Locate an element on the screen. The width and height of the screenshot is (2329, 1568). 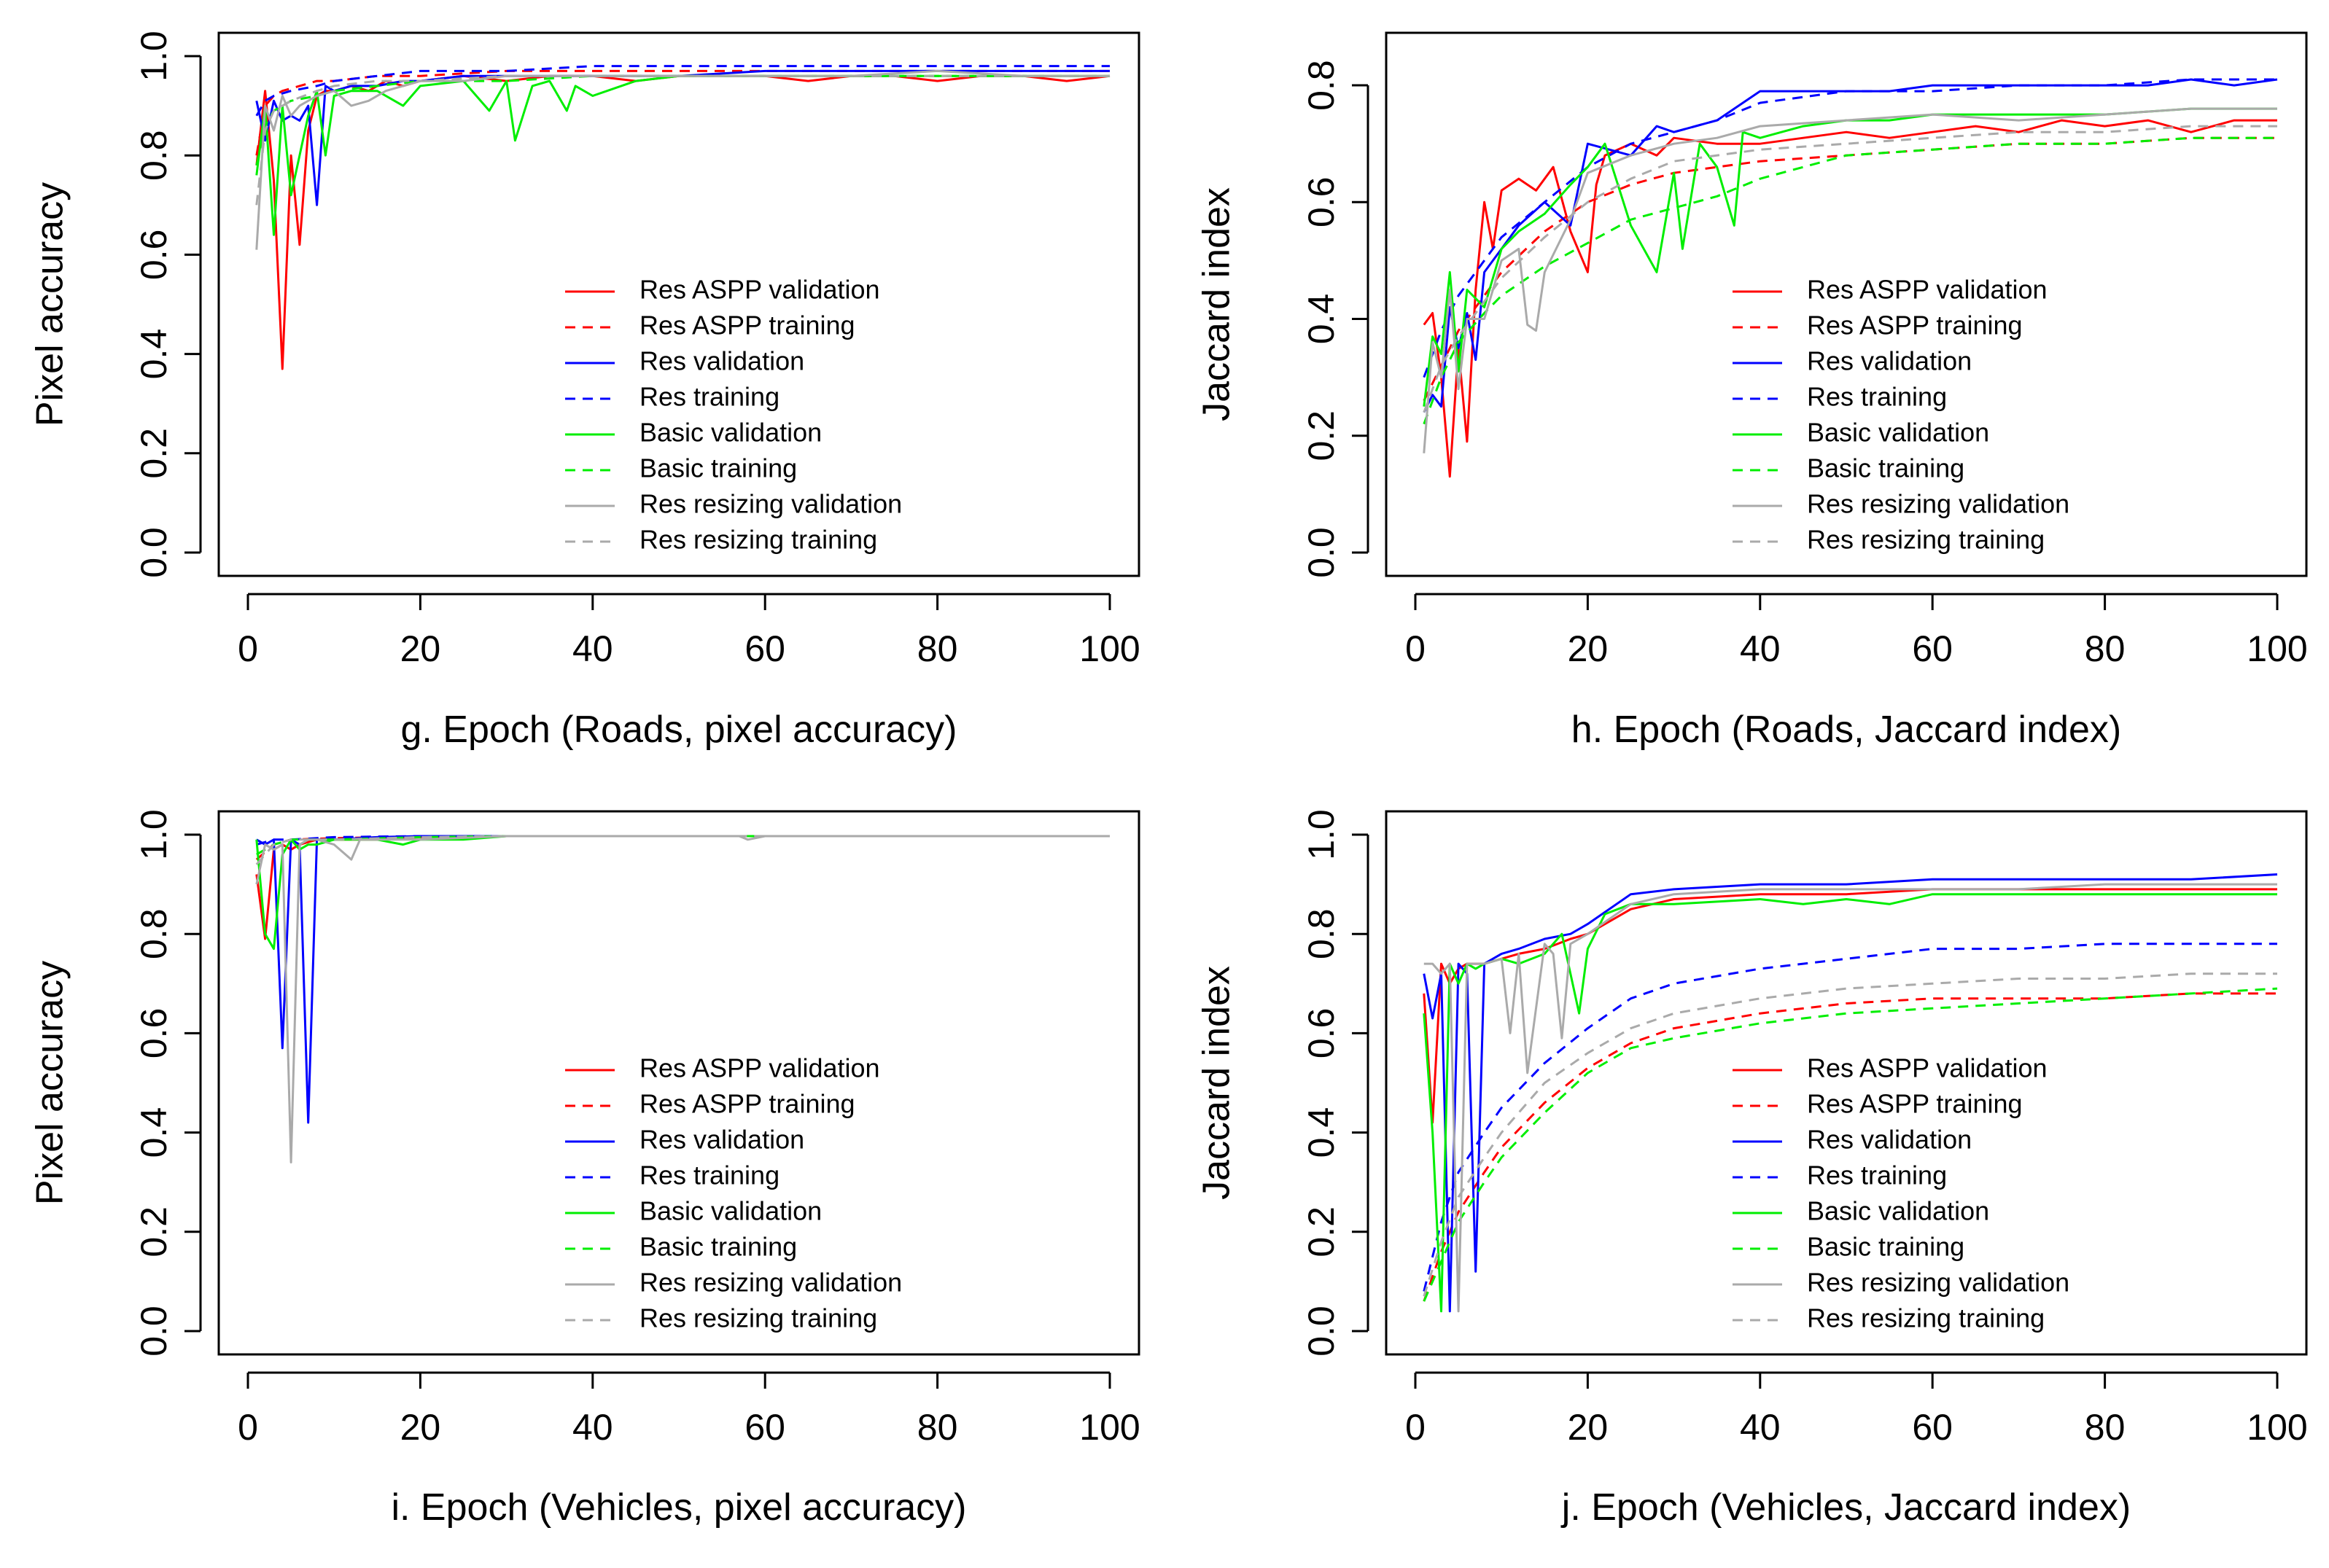
x-tick-label-g: 40 is located at coordinates (592, 648).